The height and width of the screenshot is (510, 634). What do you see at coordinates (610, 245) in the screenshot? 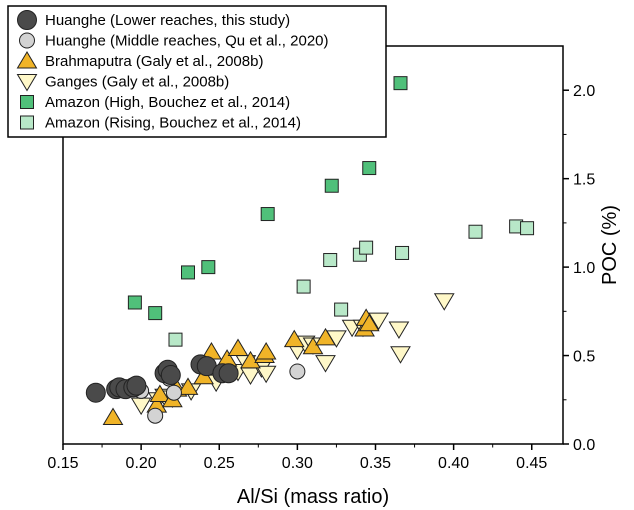
I see `y-axis-title: POC (%)` at bounding box center [610, 245].